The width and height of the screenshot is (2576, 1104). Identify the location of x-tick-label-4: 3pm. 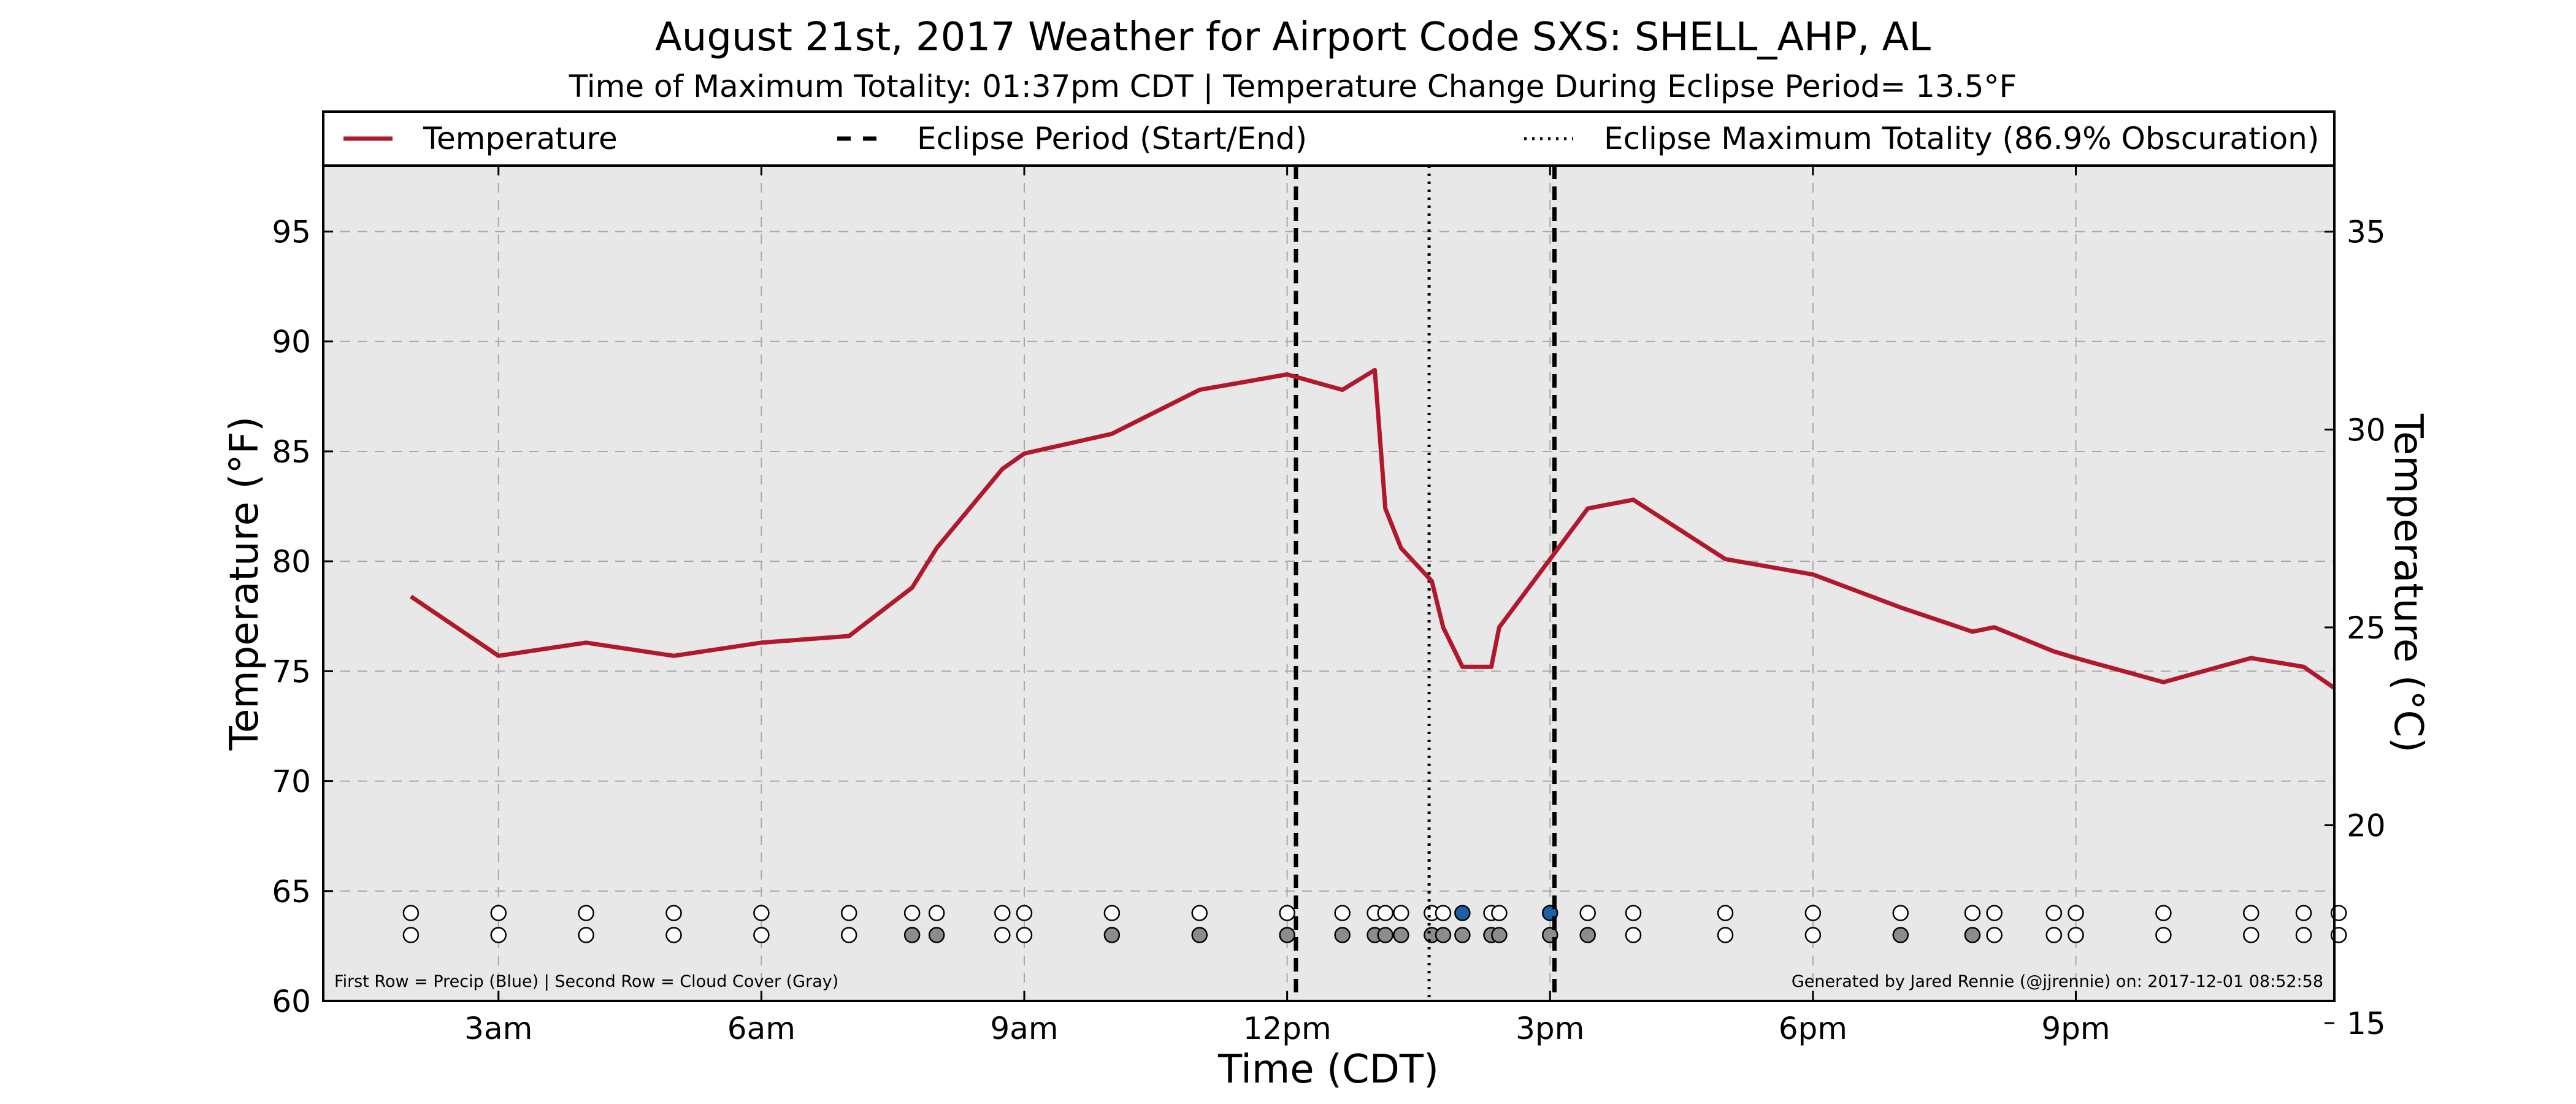
(1550, 1028).